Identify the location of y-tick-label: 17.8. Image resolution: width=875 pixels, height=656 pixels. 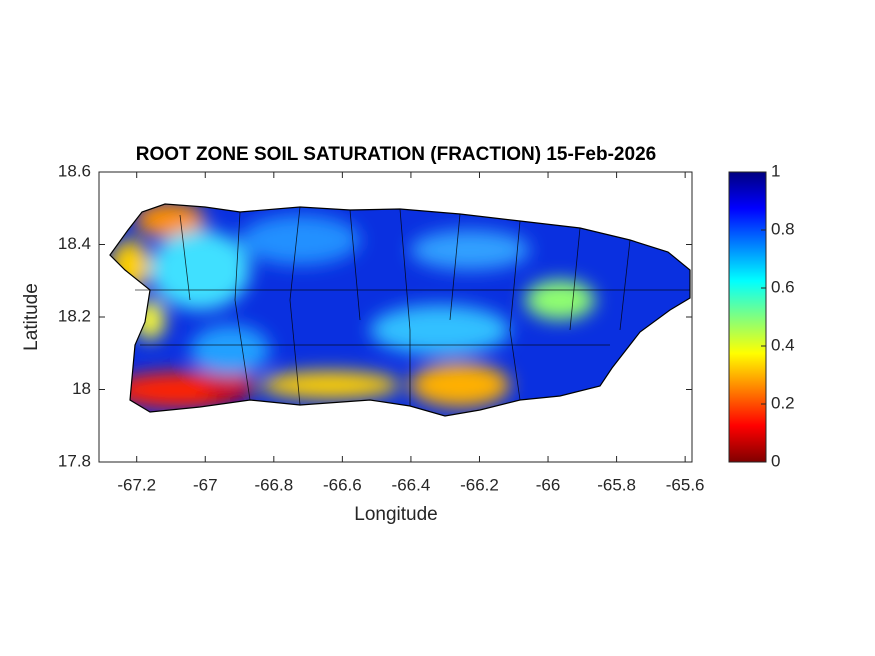
(74, 460).